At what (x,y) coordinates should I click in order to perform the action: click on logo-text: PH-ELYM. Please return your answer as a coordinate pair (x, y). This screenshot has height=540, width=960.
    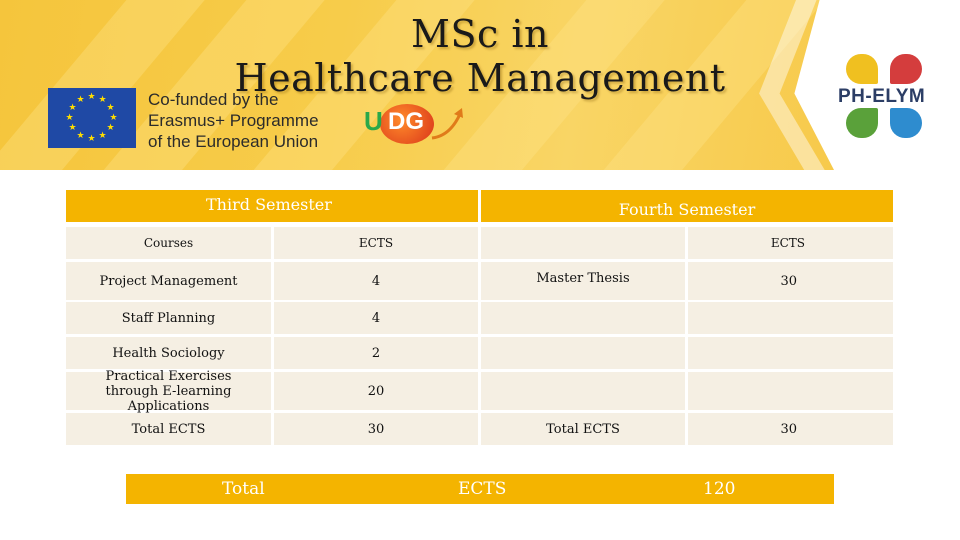
    Looking at the image, I should click on (882, 96).